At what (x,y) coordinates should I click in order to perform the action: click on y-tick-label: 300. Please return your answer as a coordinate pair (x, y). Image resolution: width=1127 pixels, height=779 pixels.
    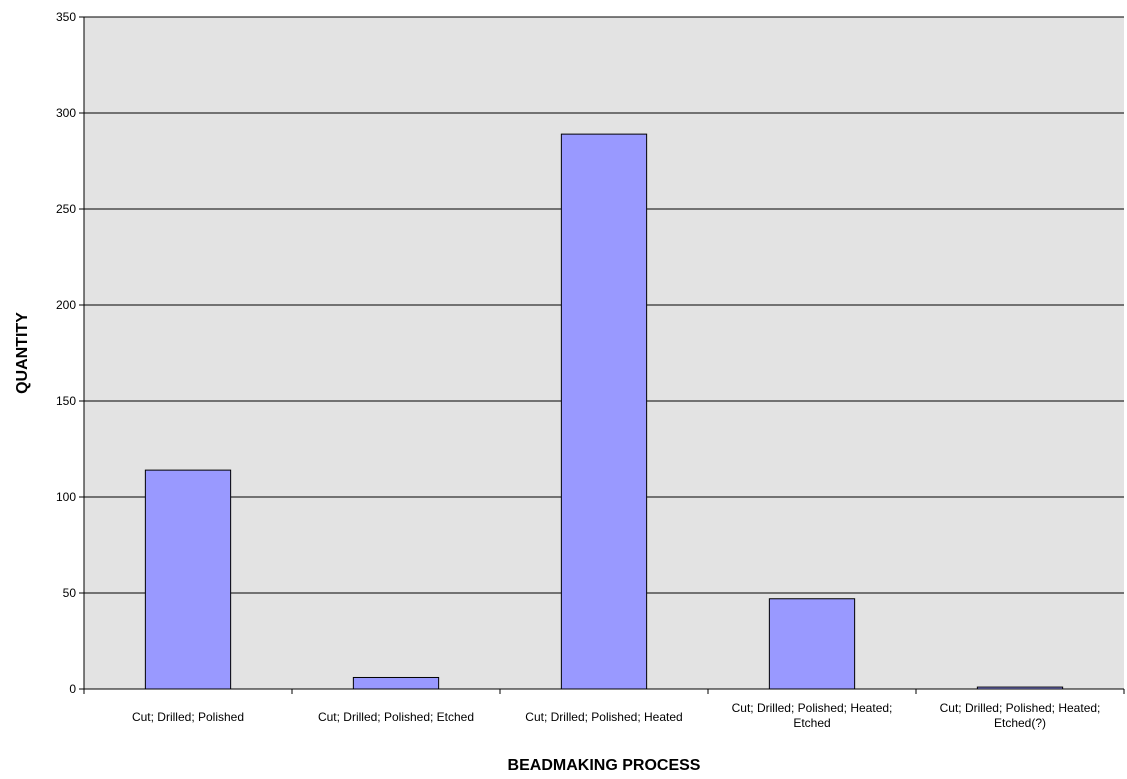
    Looking at the image, I should click on (66, 113).